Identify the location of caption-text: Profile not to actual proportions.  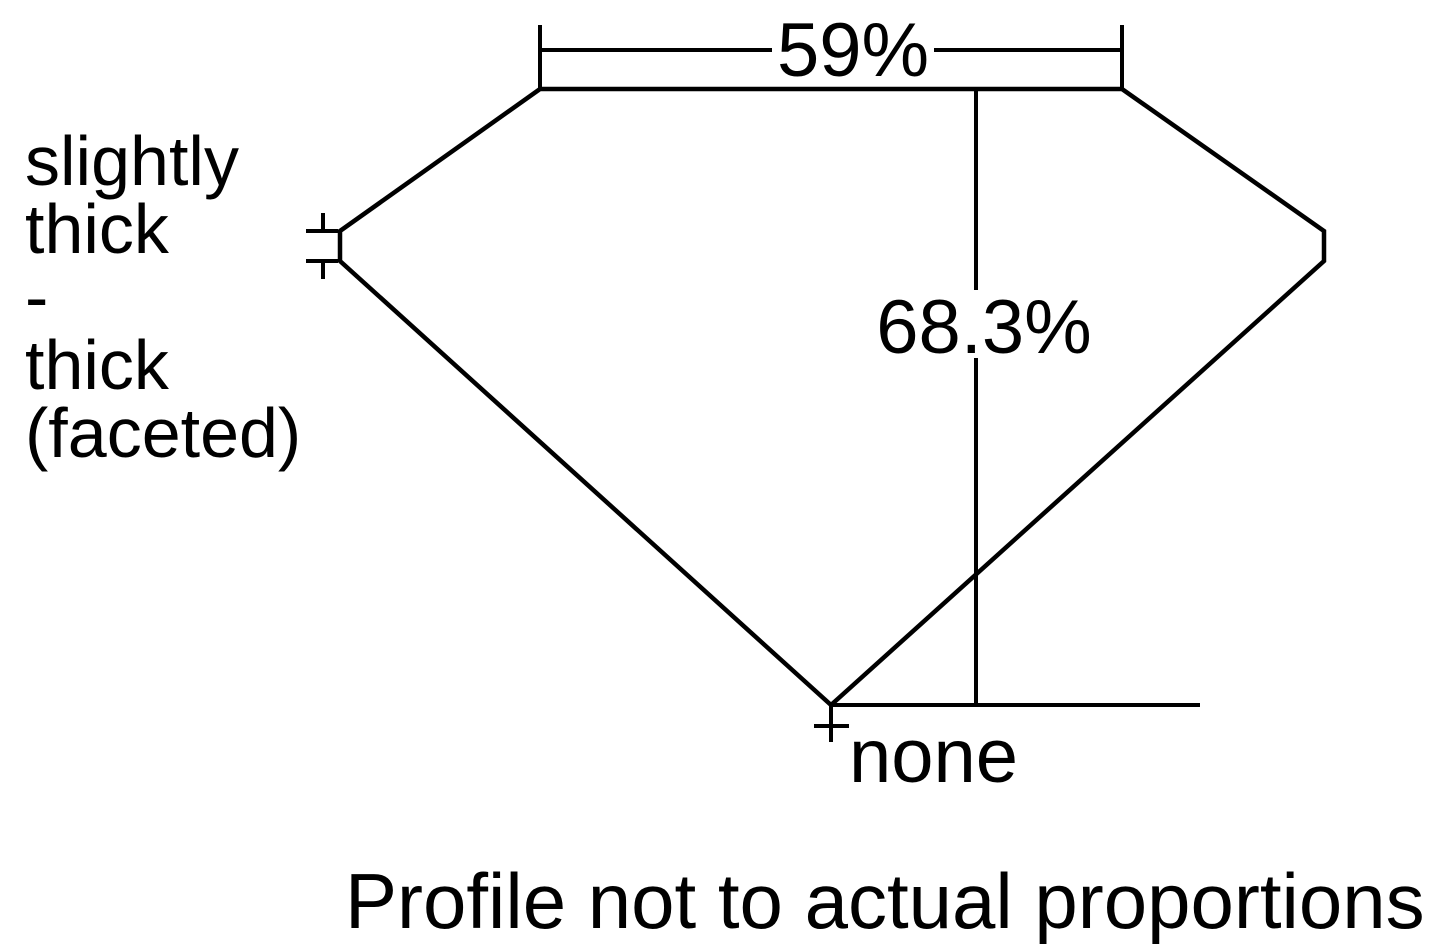
(885, 901).